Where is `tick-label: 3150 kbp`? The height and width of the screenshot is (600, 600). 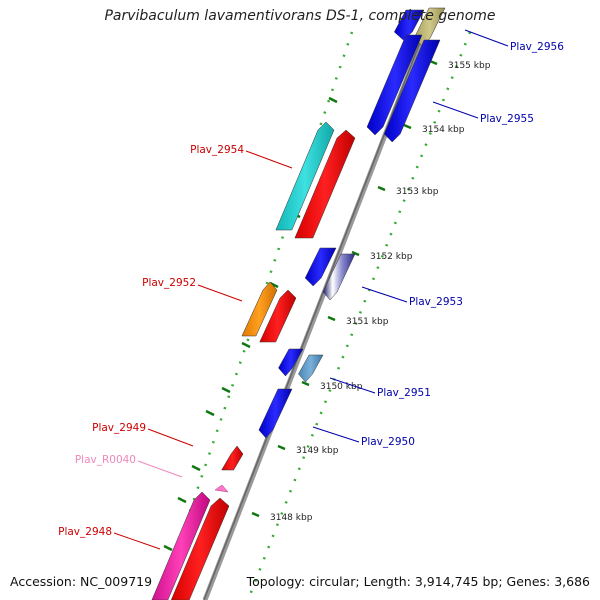
tick-label: 3150 kbp is located at coordinates (341, 387).